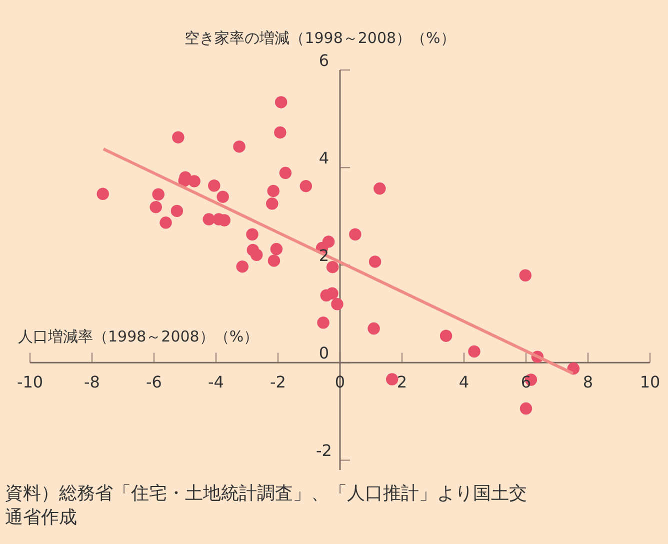  What do you see at coordinates (216, 382) in the screenshot?
I see `x-tick-label: -4` at bounding box center [216, 382].